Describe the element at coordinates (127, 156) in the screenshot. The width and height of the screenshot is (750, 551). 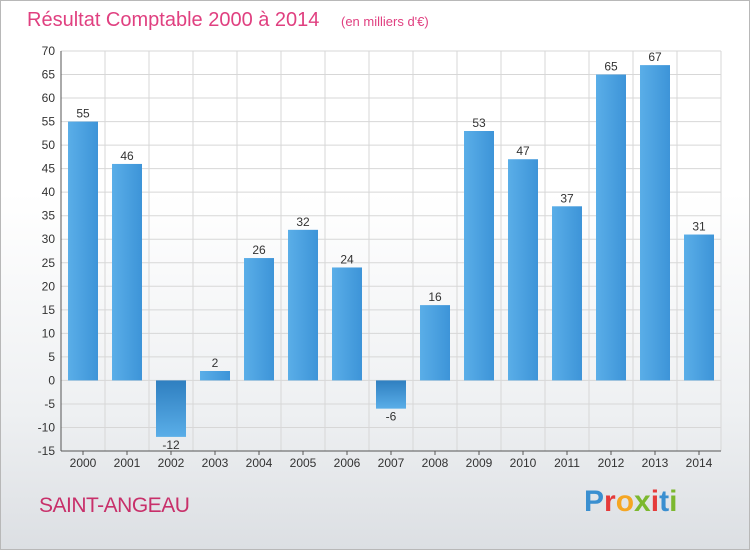
I see `data-label-2001: 46` at that location.